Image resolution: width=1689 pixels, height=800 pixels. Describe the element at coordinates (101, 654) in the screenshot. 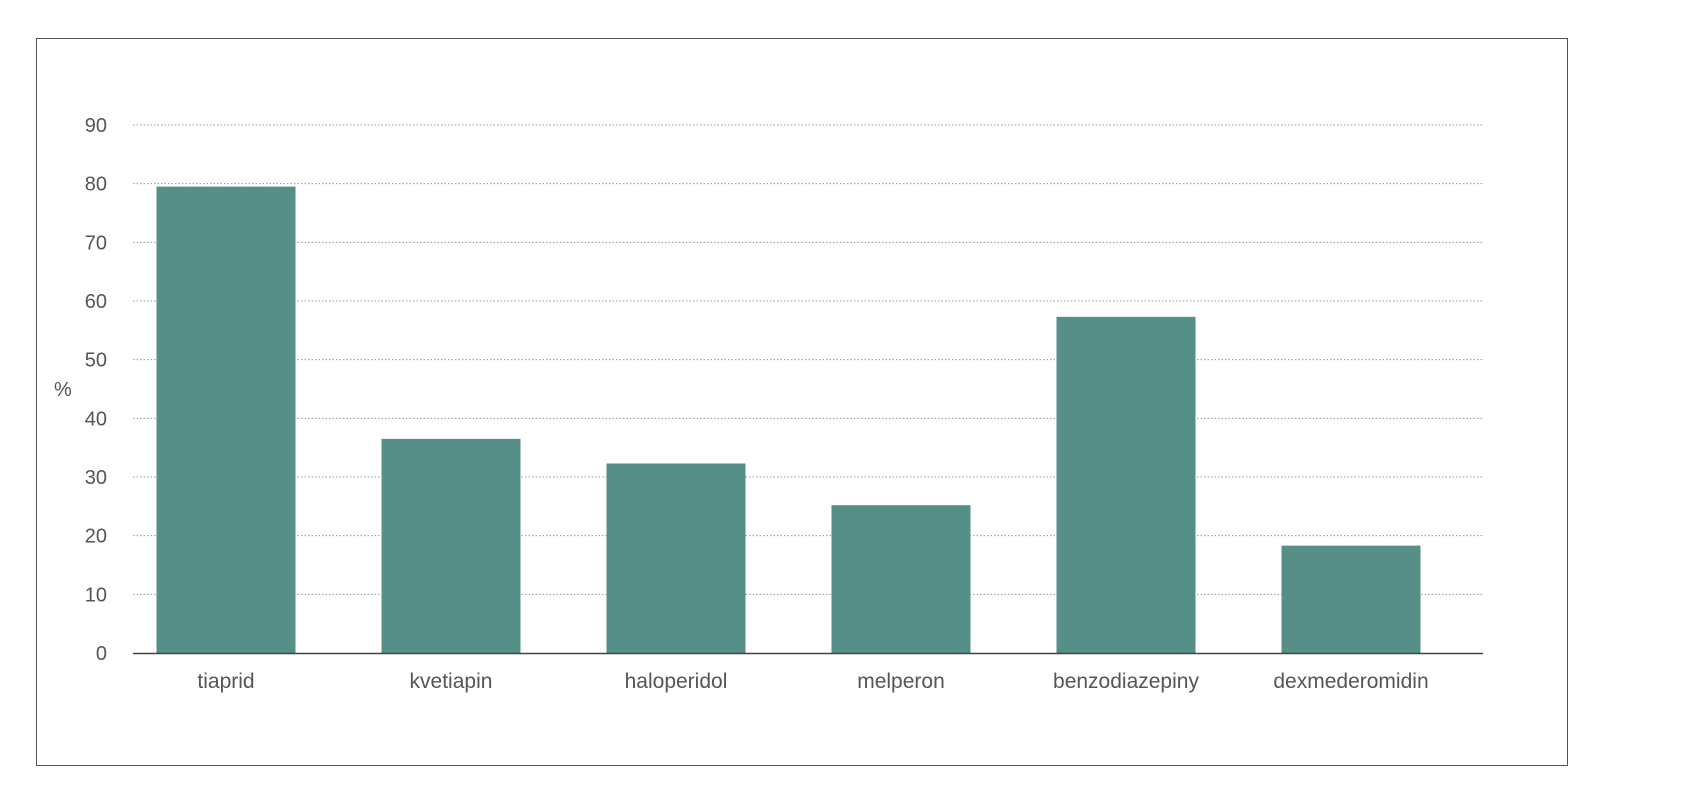

I see `y-tick-label: 0` at that location.